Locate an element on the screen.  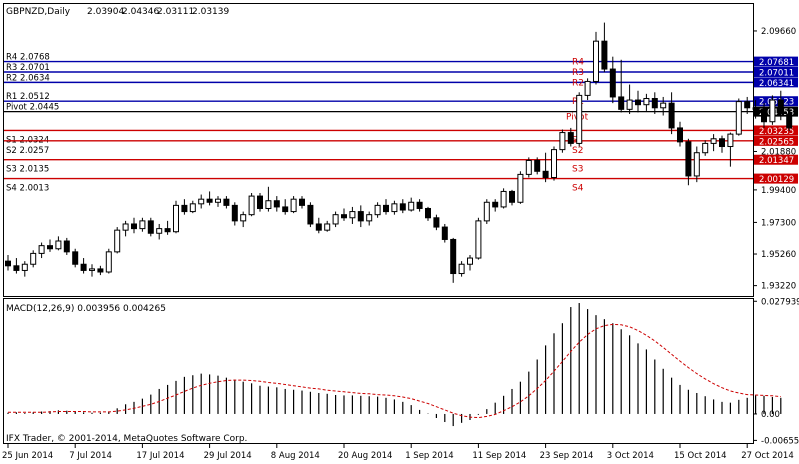
pivot-left-label-r1: R1 2.0512 is located at coordinates (28, 97).